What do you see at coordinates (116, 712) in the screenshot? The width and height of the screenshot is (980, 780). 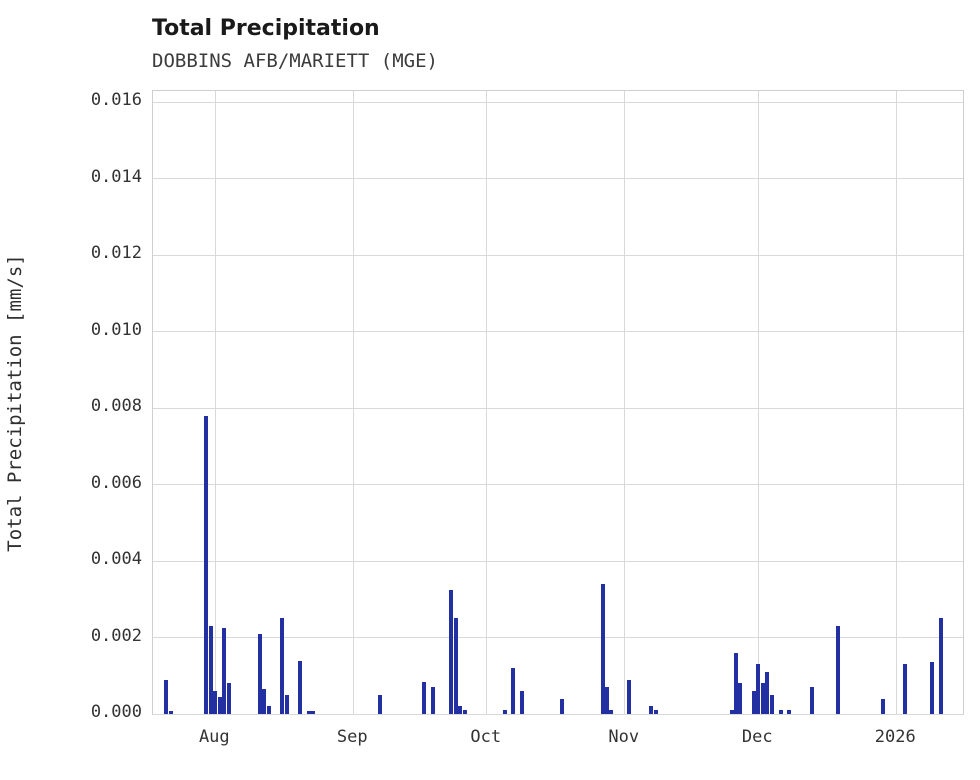 I see `y-tick-label: 0.000` at bounding box center [116, 712].